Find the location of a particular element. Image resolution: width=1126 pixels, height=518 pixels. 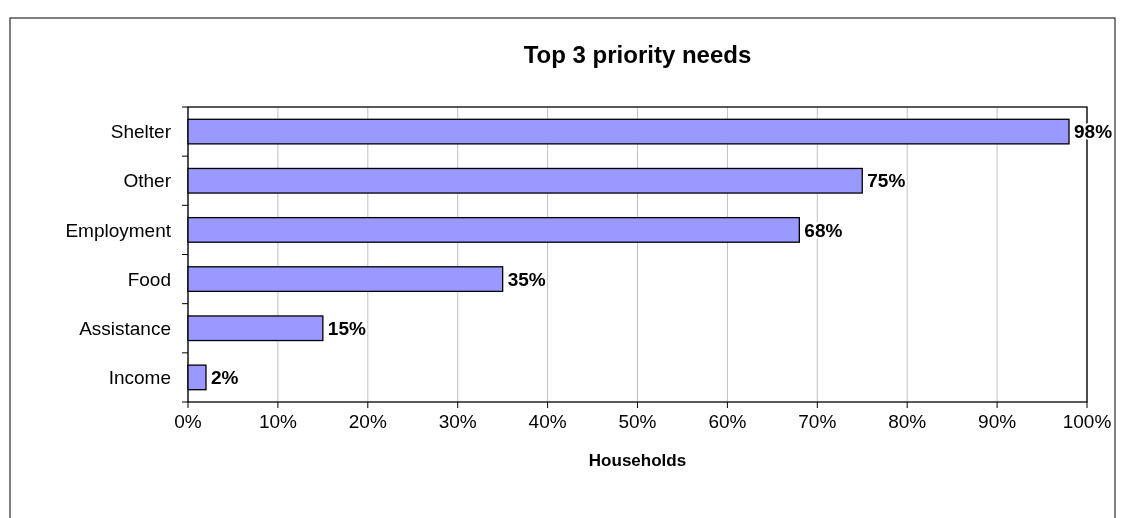

x-tick-label: 80% is located at coordinates (907, 421).